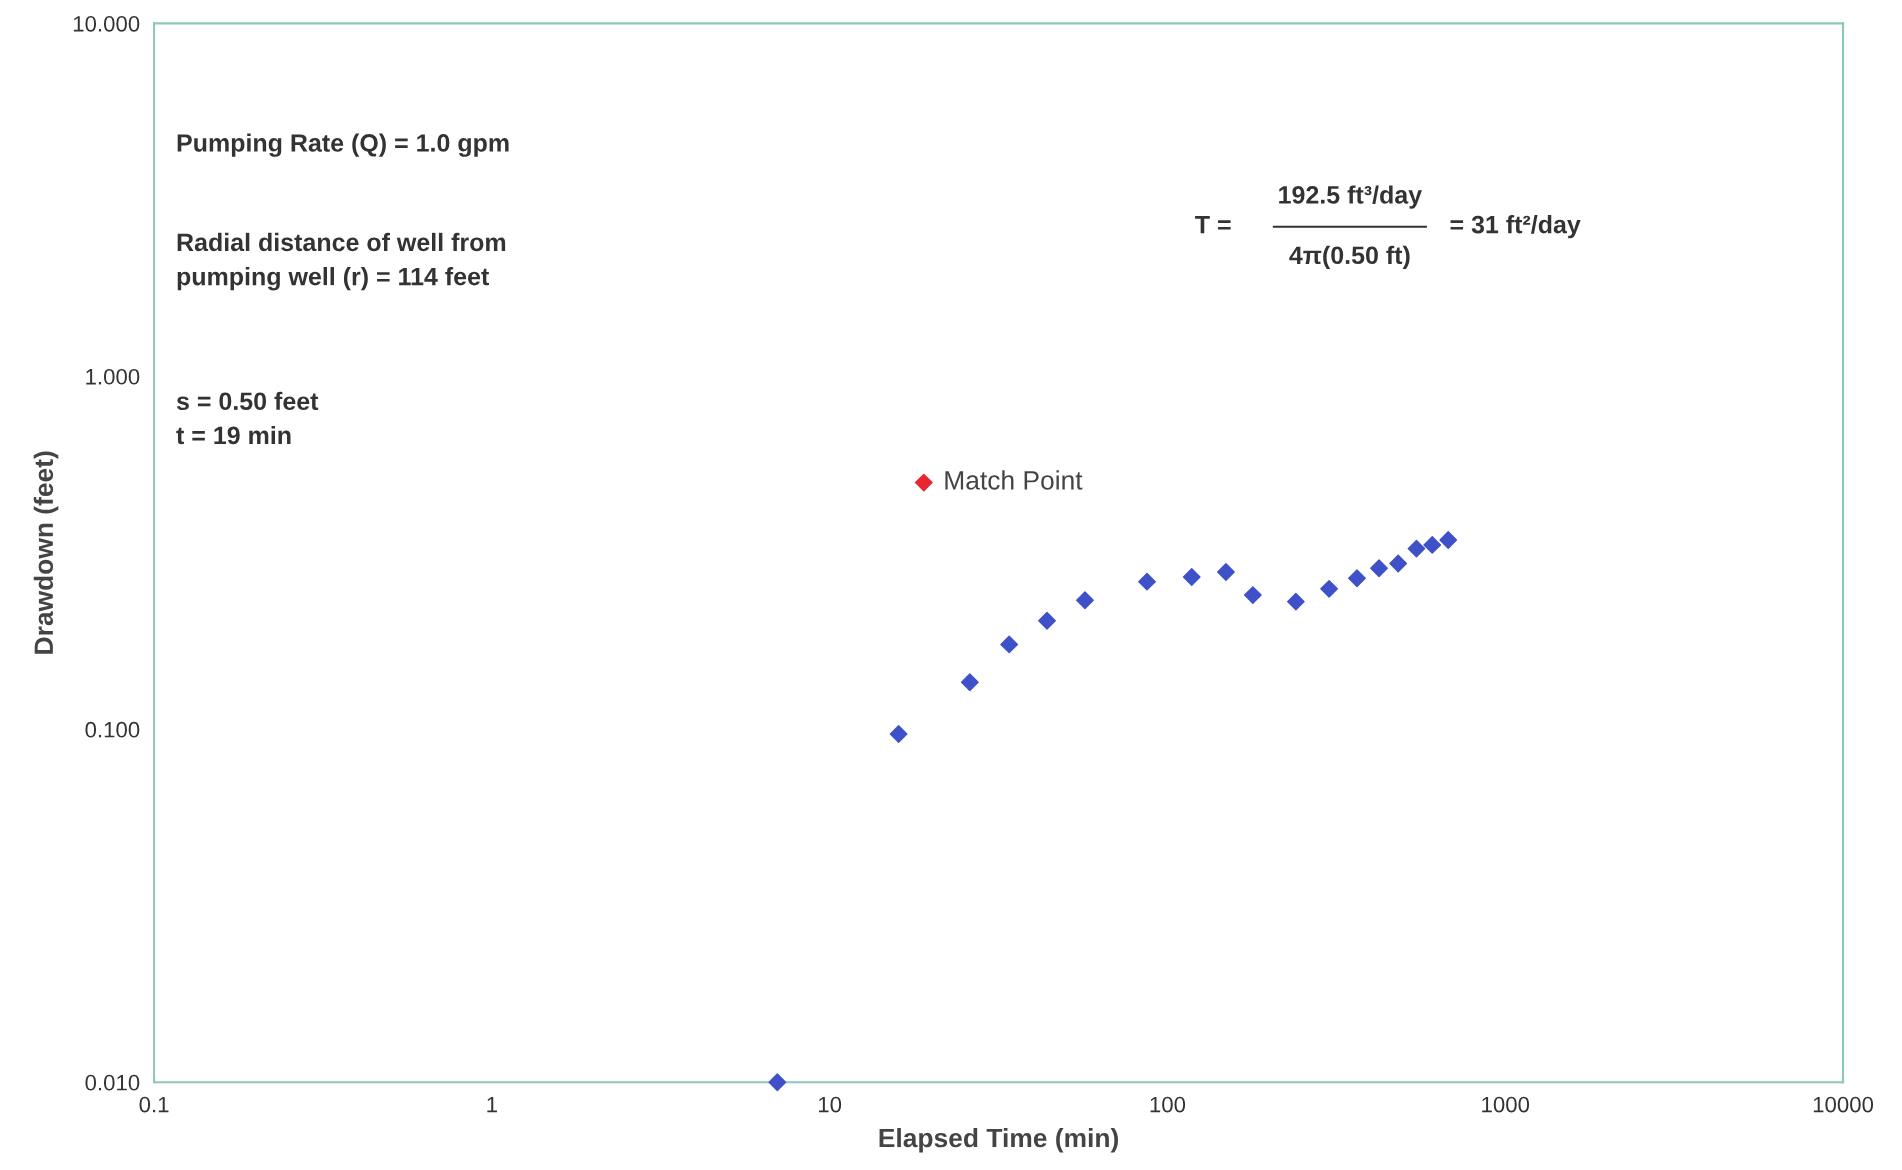 This screenshot has width=1902, height=1170. What do you see at coordinates (1168, 1104) in the screenshot?
I see `x-tick-label: 100` at bounding box center [1168, 1104].